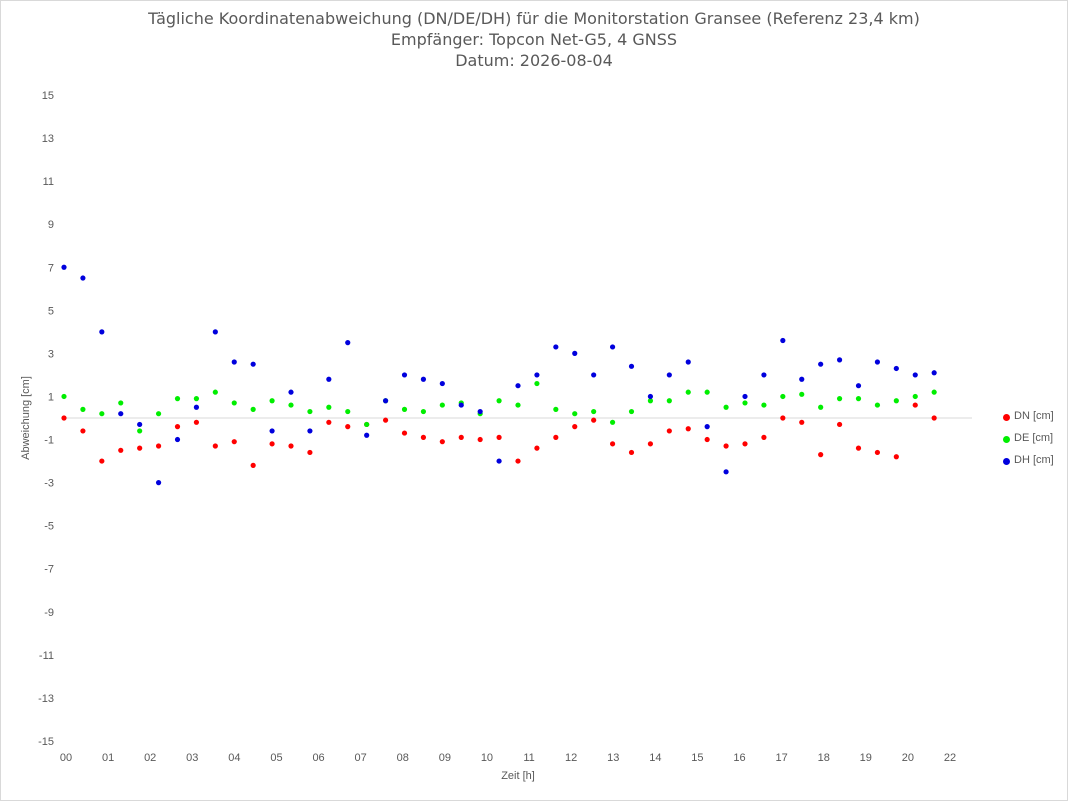 The height and width of the screenshot is (801, 1068). I want to click on legend-item-dh: DH [cm], so click(1035, 465).